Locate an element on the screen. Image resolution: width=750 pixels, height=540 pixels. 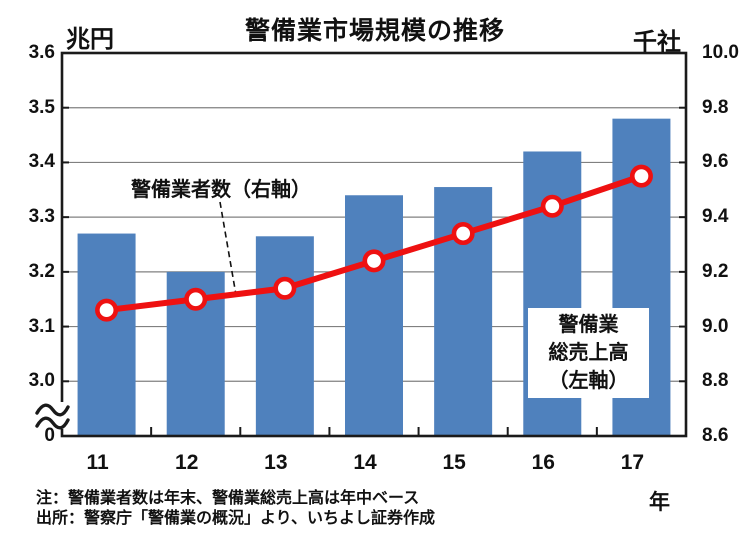
x-axis-tick-label: 16 is located at coordinates (543, 462).